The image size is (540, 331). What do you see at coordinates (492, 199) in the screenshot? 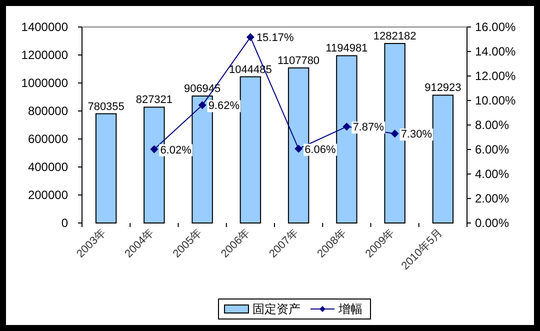
I see `y2-tick-label: 2.00%` at bounding box center [492, 199].